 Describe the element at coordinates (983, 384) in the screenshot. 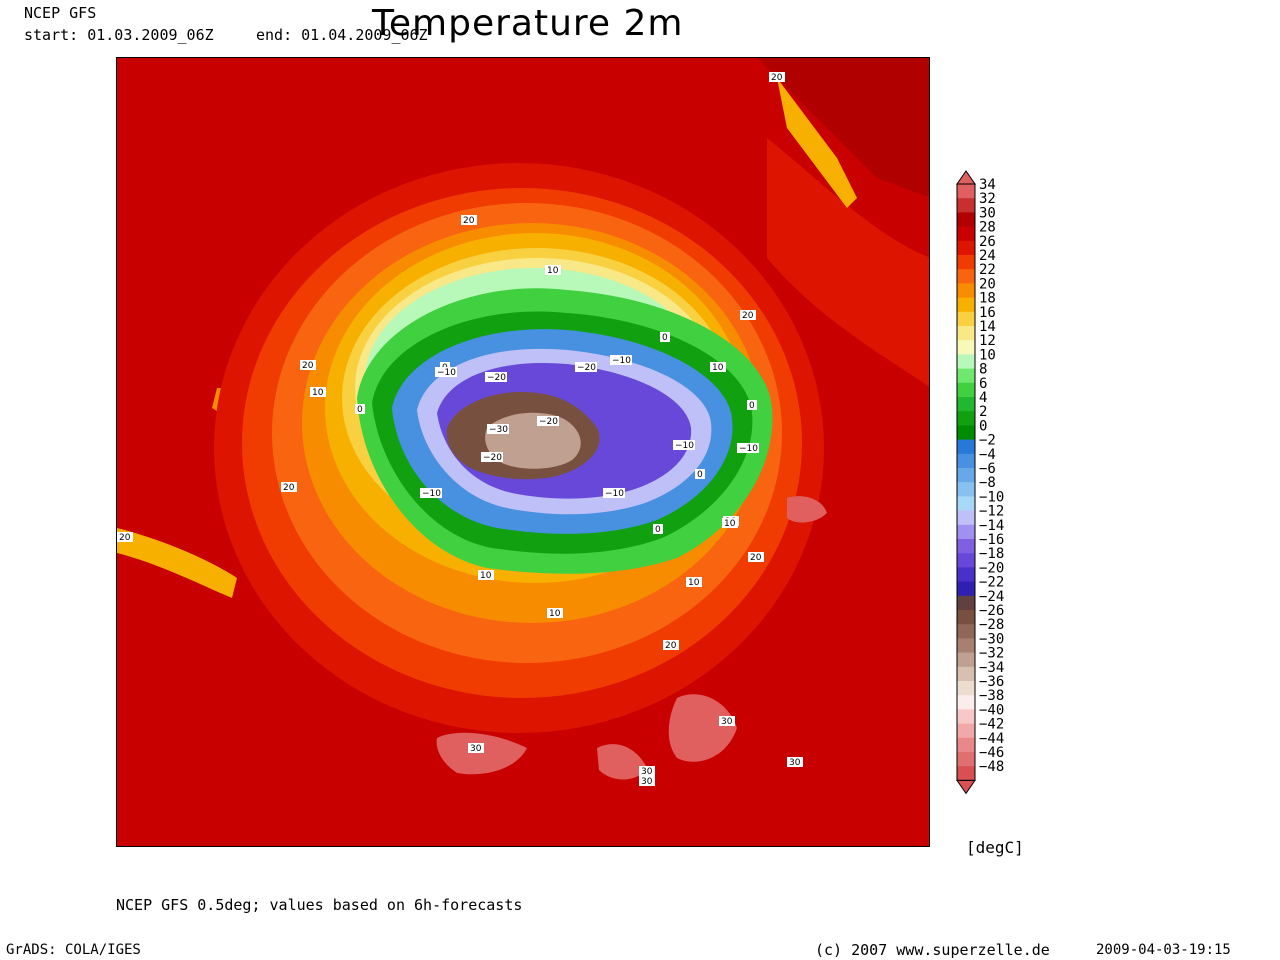

I see `colorbar-tick-label: 6` at that location.